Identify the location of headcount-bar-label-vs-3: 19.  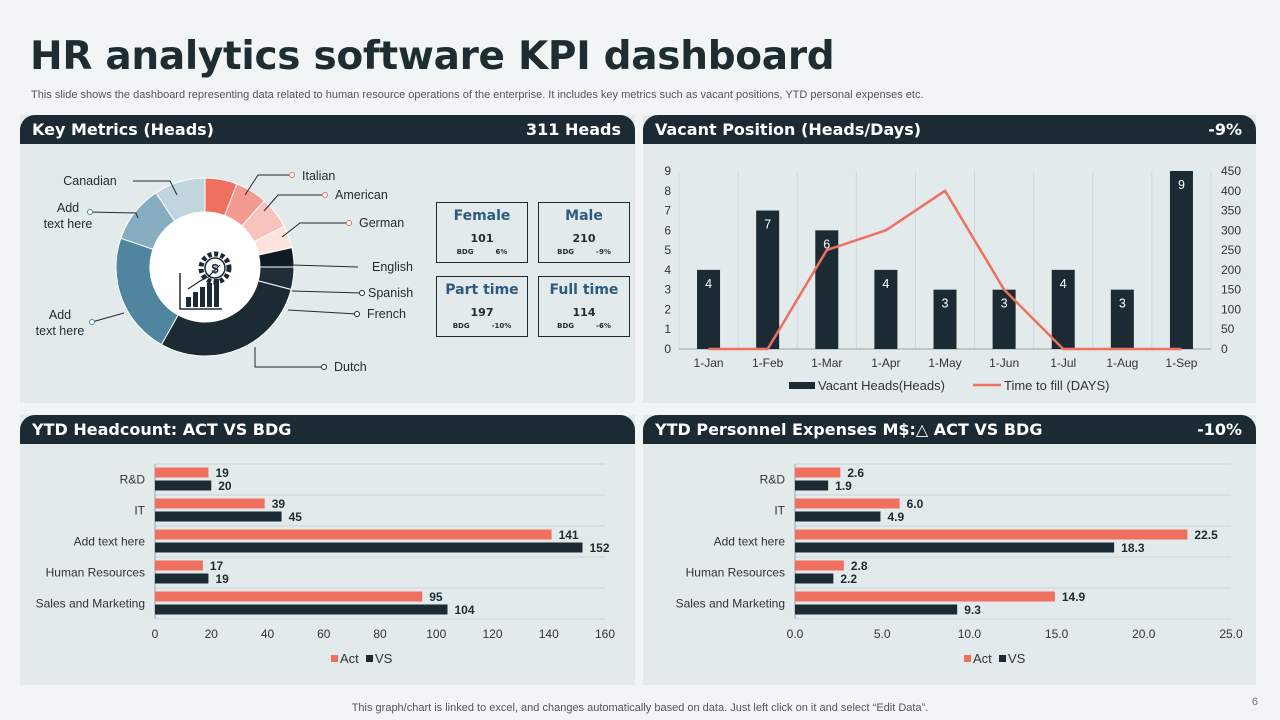
(222, 579).